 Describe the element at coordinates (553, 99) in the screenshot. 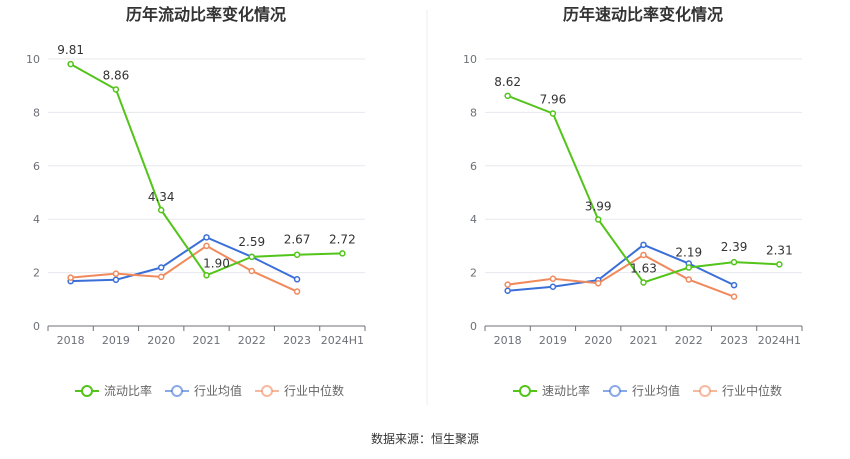

I see `data-label: 7.96` at that location.